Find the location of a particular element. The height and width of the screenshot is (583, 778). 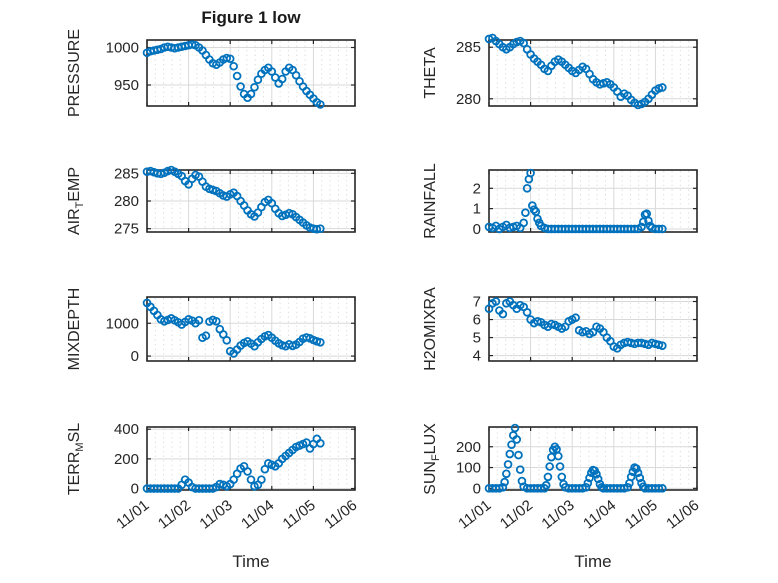

subplot-air_temp: 275 280 285 is located at coordinates (235, 201).